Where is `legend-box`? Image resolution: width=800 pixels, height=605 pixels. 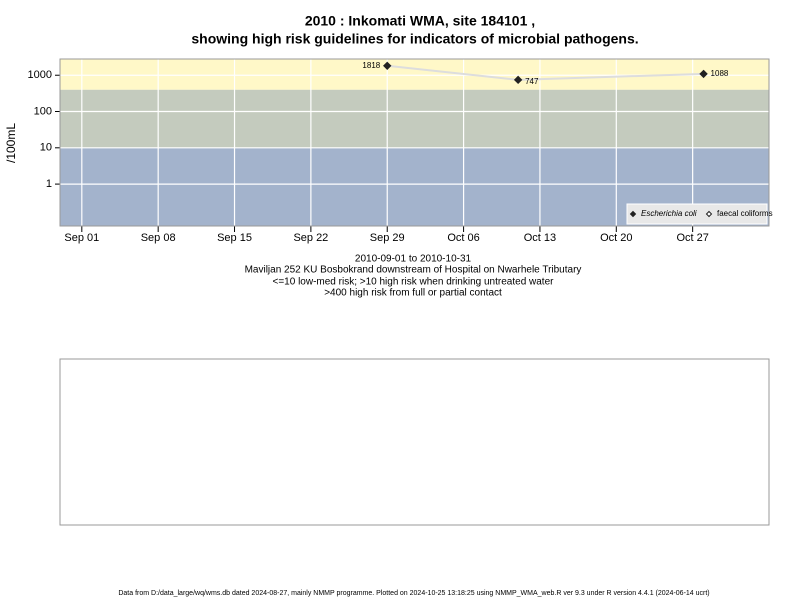 legend-box is located at coordinates (697, 214).